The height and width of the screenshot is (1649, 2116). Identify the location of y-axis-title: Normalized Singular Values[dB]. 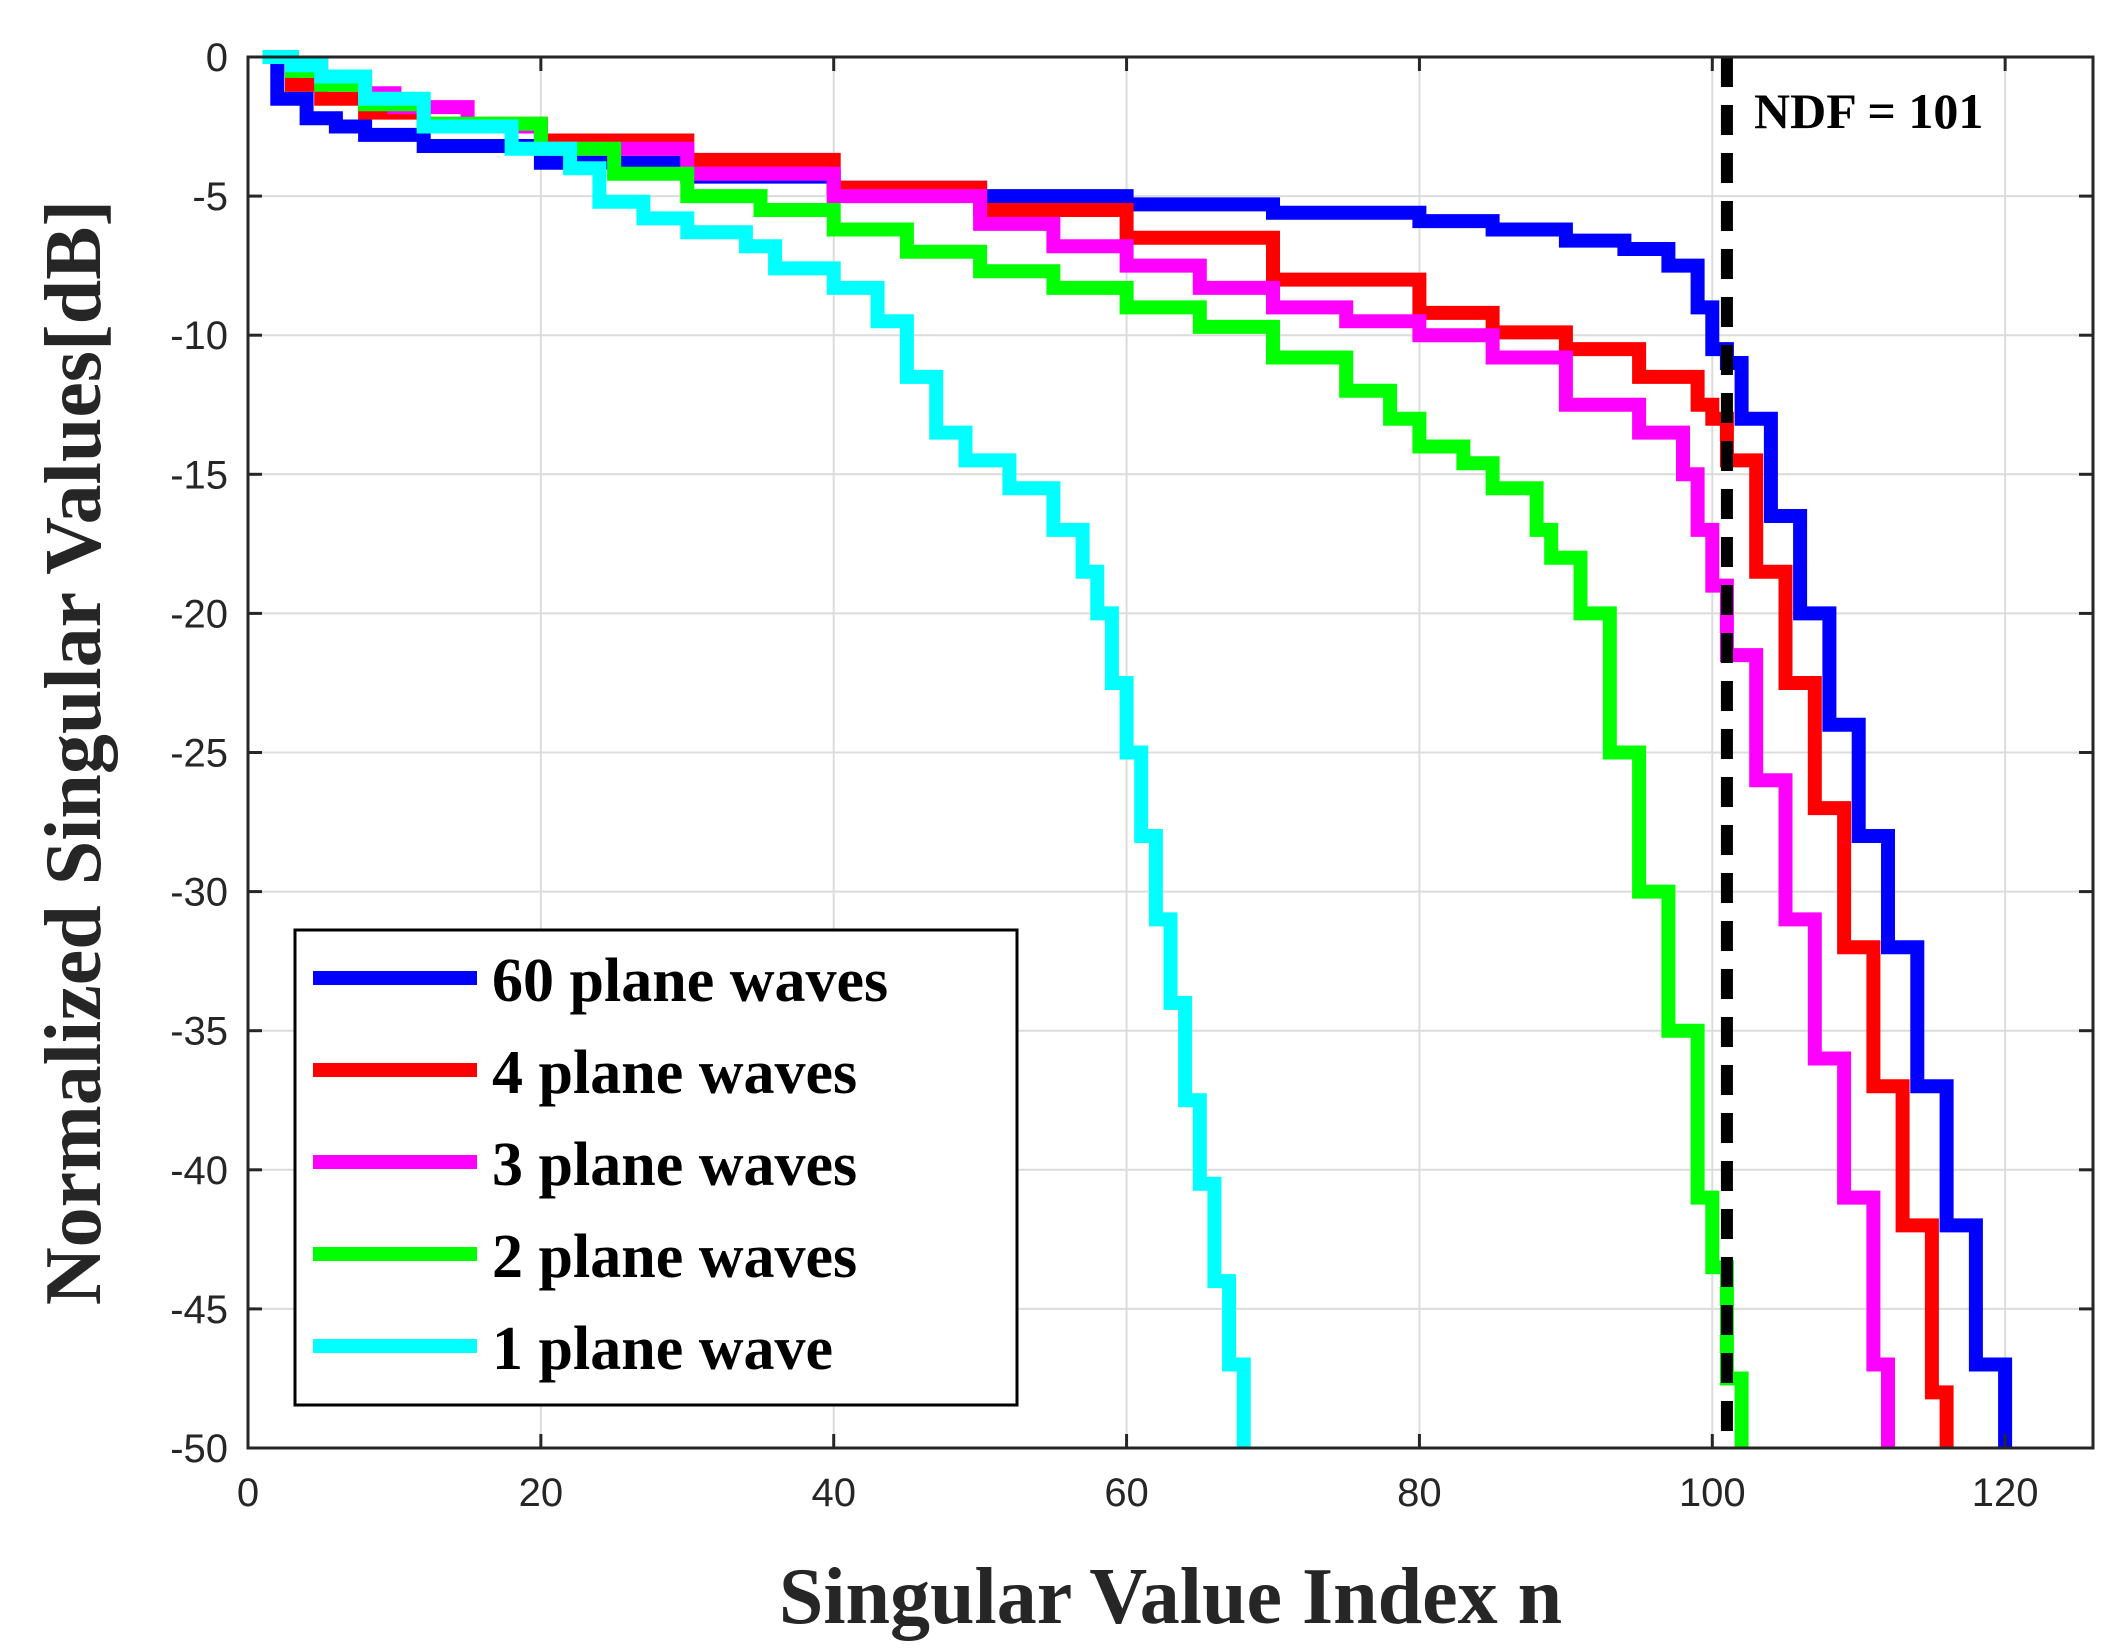
(74, 752).